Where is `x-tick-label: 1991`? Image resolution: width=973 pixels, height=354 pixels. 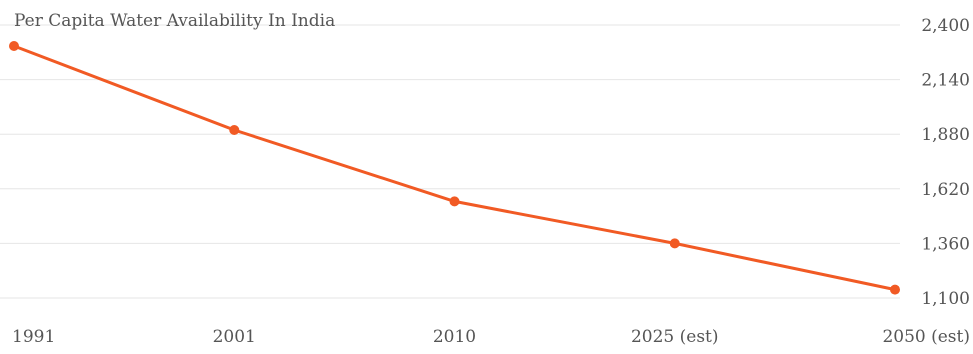 x-tick-label: 1991 is located at coordinates (33, 337).